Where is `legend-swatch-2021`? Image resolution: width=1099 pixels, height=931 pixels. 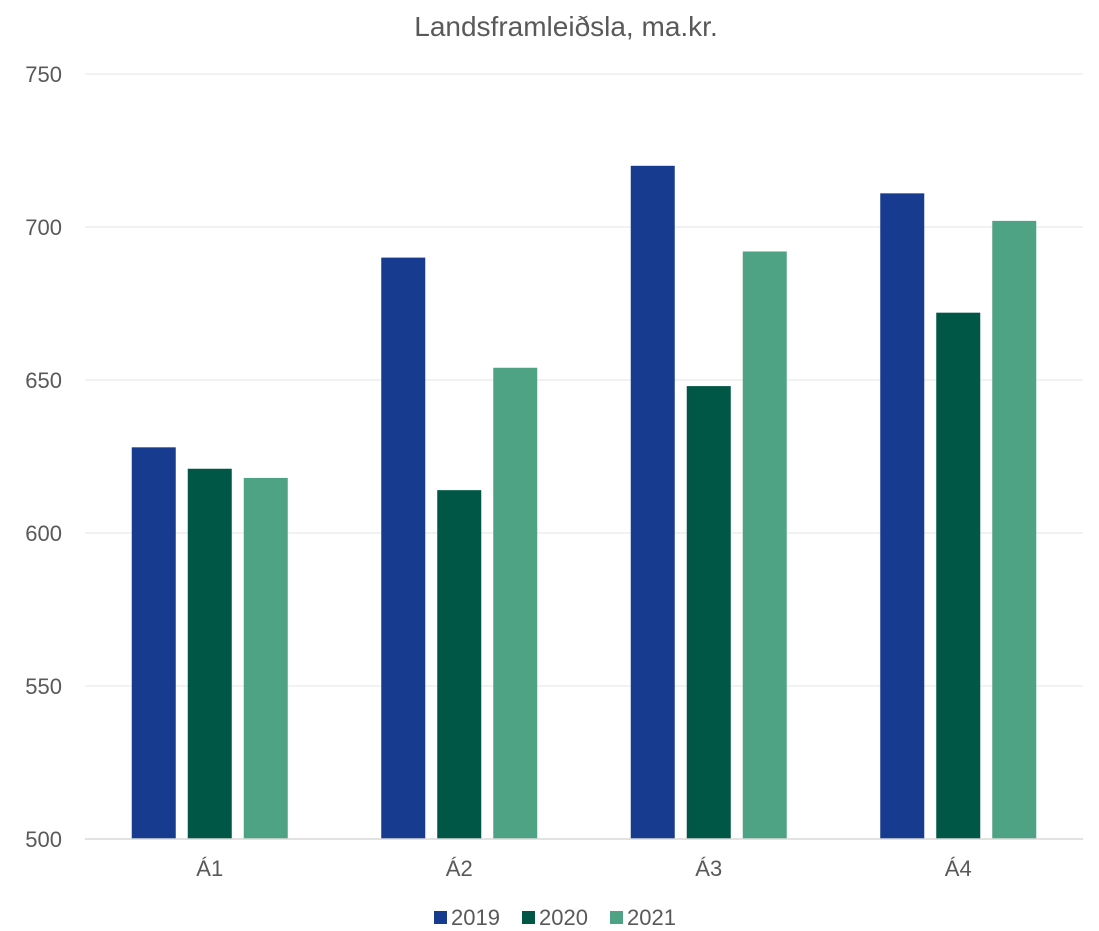 legend-swatch-2021 is located at coordinates (616, 917).